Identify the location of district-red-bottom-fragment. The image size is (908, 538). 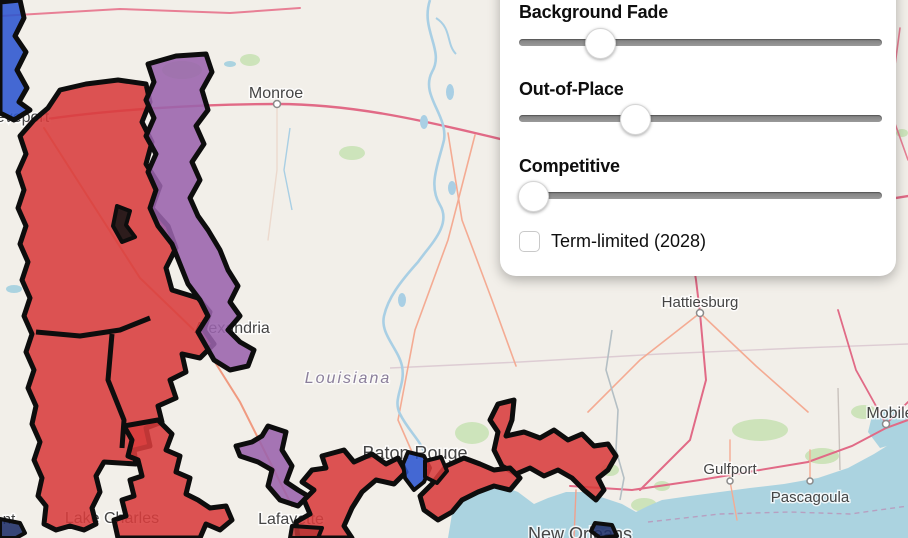
(306, 531).